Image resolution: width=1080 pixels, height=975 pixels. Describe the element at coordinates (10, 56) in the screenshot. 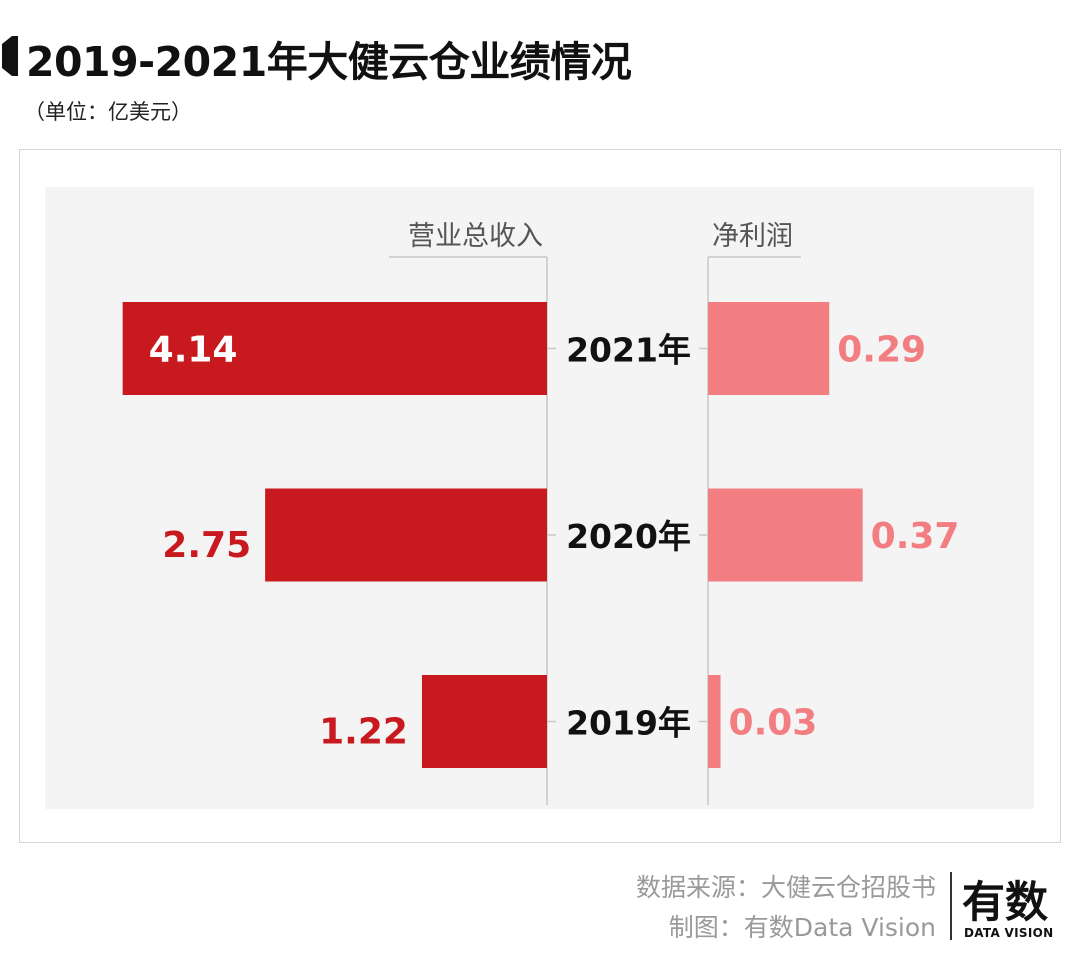

I see `title-marker-icon` at that location.